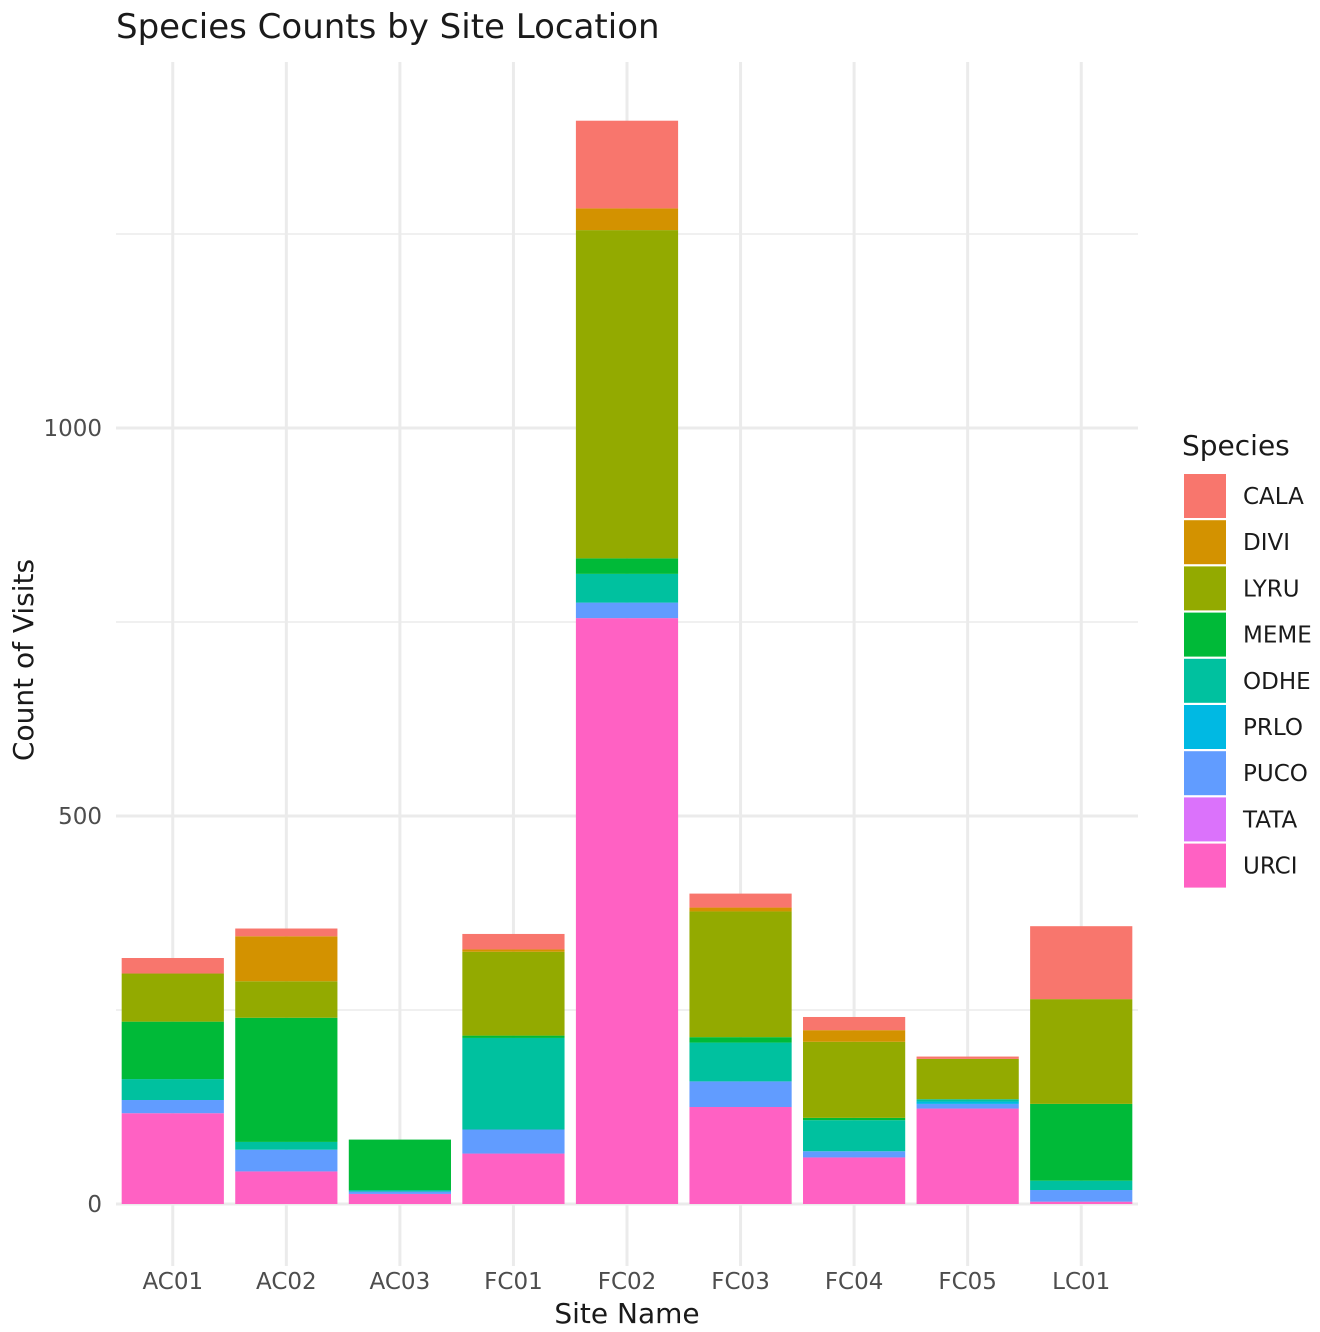 This screenshot has height=1332, width=1320. What do you see at coordinates (1205, 680) in the screenshot?
I see `legend-key-odhe` at bounding box center [1205, 680].